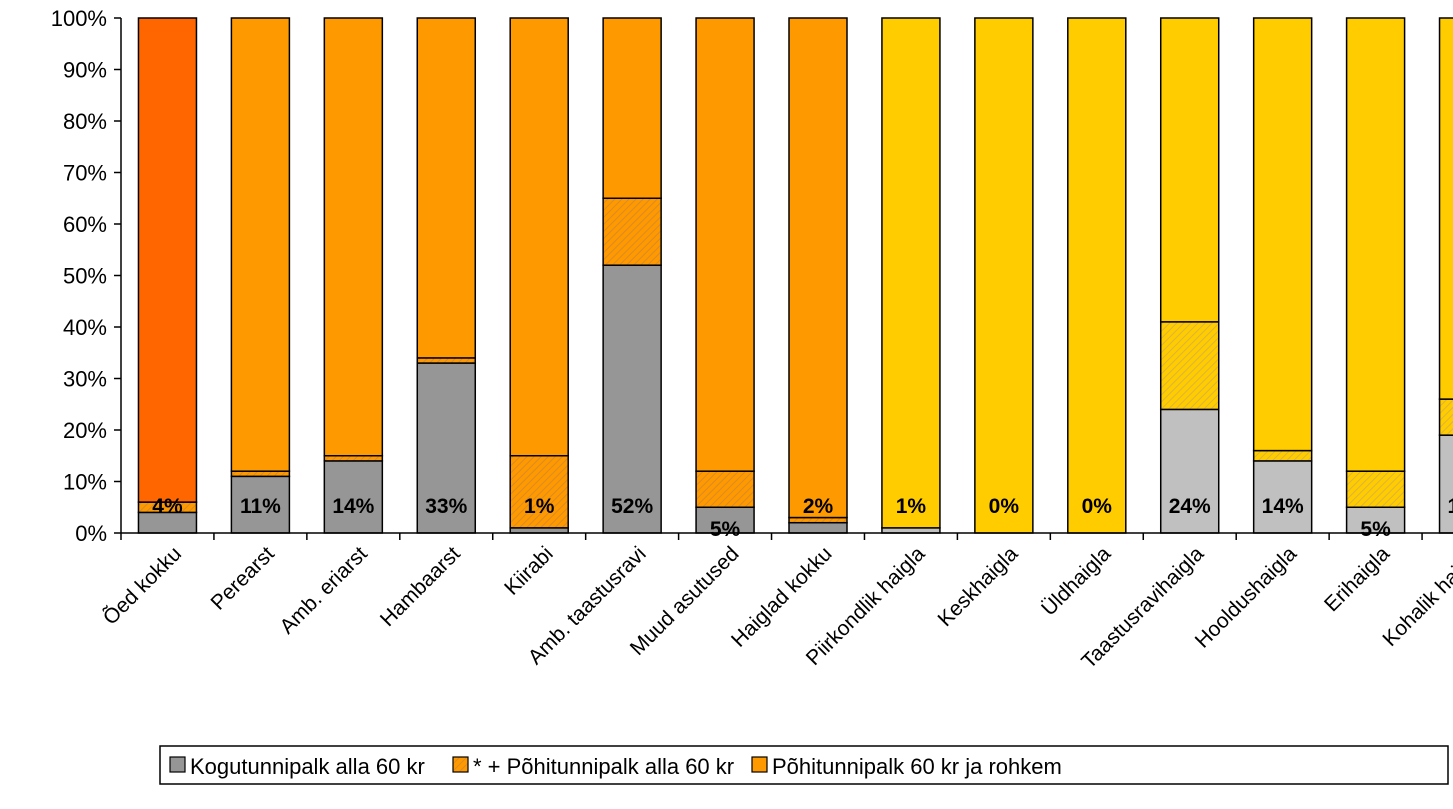 Image resolution: width=1453 pixels, height=809 pixels. I want to click on data-label-2: 11%, so click(260, 506).